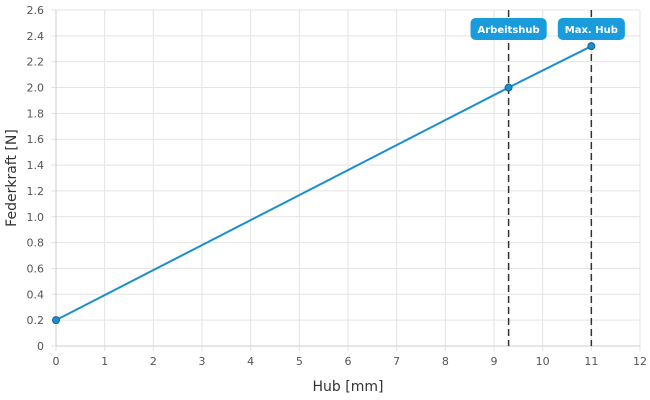  Describe the element at coordinates (36, 36) in the screenshot. I see `y-tick-label: 2.4` at that location.